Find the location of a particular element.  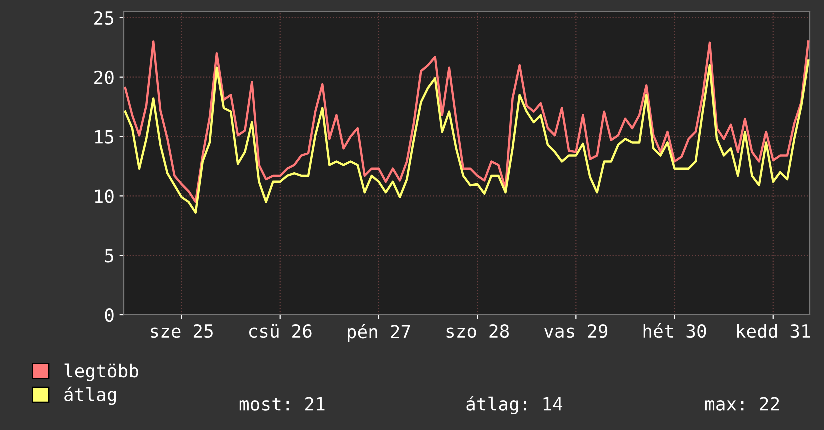

legend-label: legtöbb is located at coordinates (101, 373).